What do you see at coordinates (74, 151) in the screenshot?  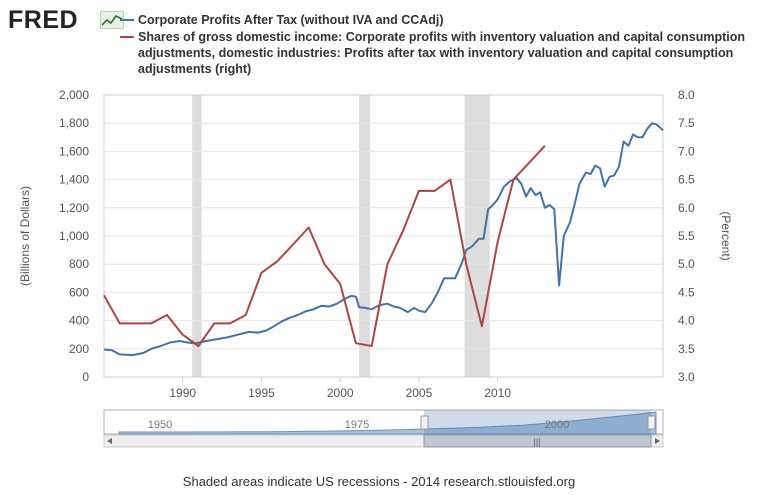 I see `left-axis-tick-label: 1,600` at bounding box center [74, 151].